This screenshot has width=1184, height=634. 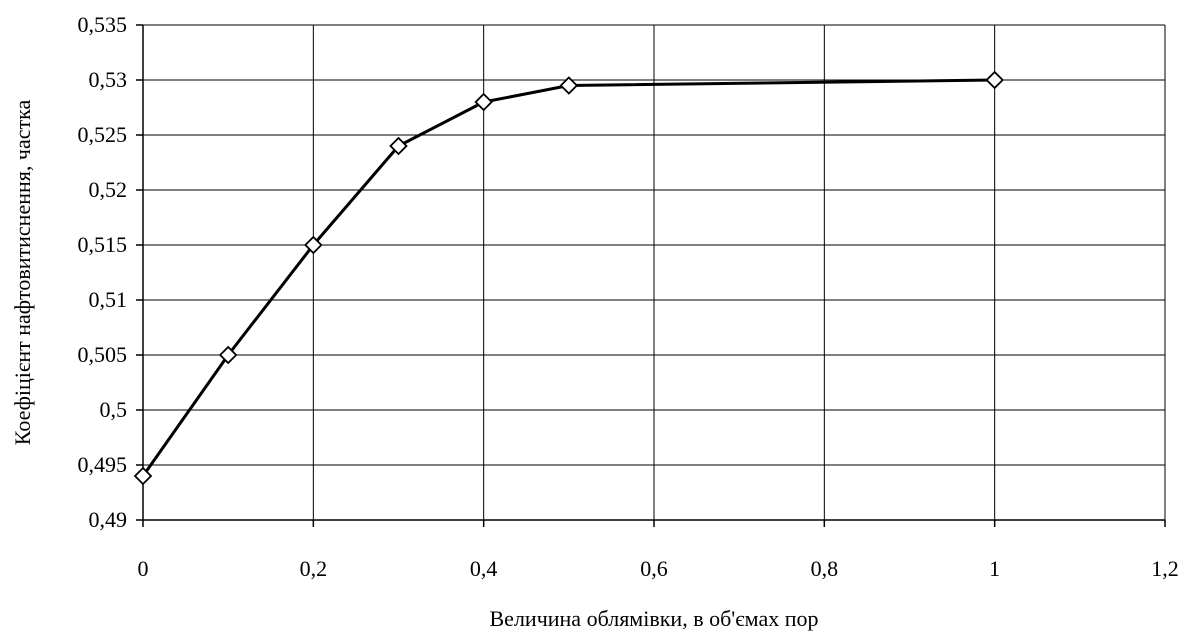 I want to click on x-tick-label: 1, so click(x=994, y=568).